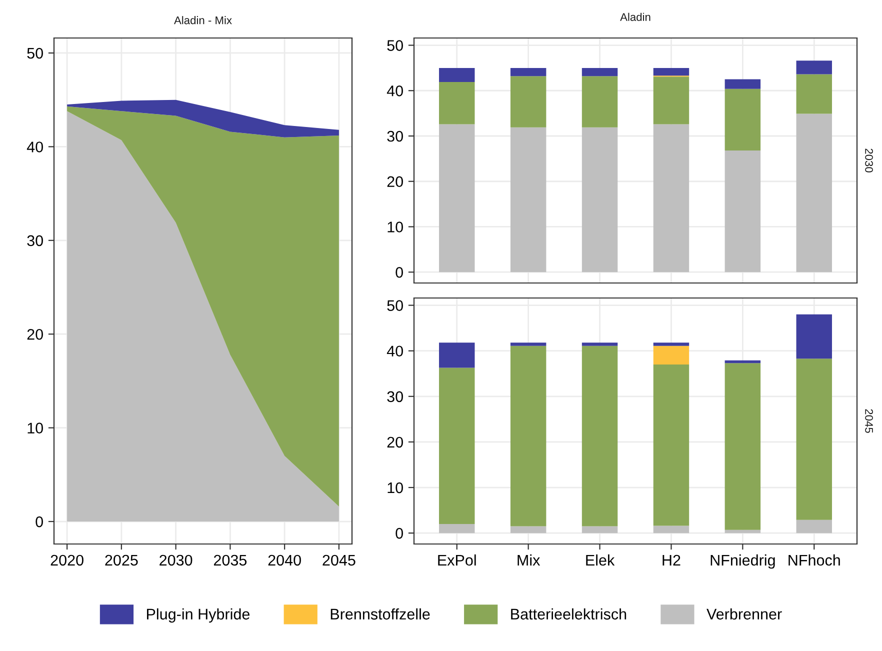  What do you see at coordinates (67, 560) in the screenshot?
I see `x-tick-label: 2020` at bounding box center [67, 560].